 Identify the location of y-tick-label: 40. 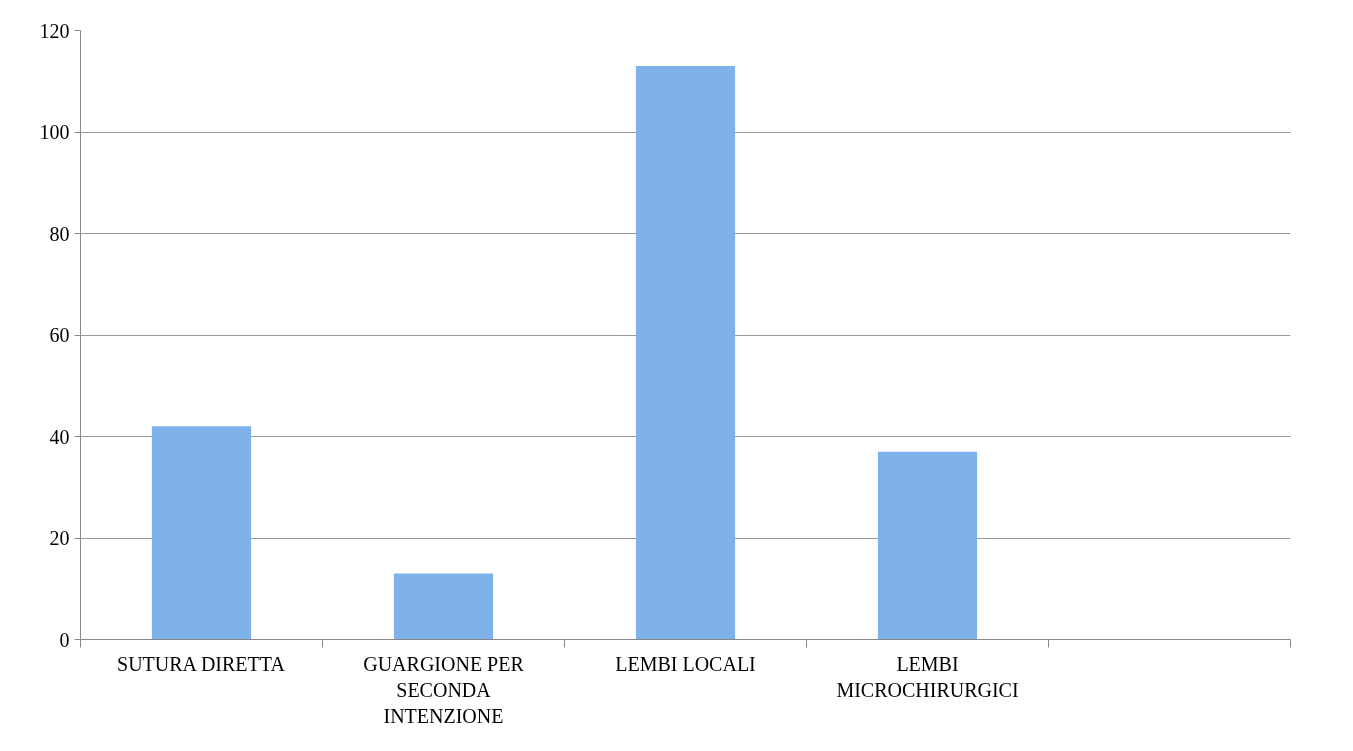
(59, 436).